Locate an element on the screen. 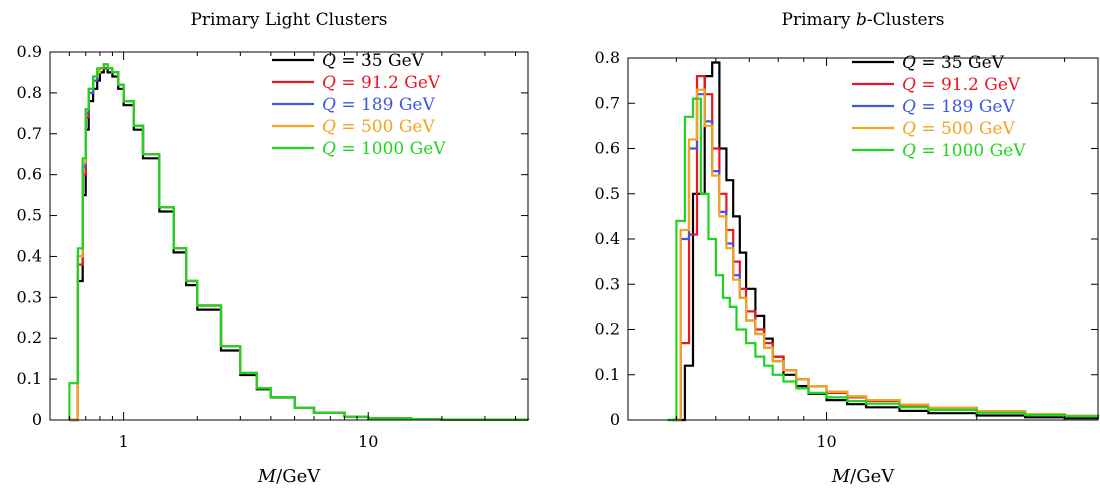 The image size is (1100, 499). x-tick-label: 1 is located at coordinates (124, 441).